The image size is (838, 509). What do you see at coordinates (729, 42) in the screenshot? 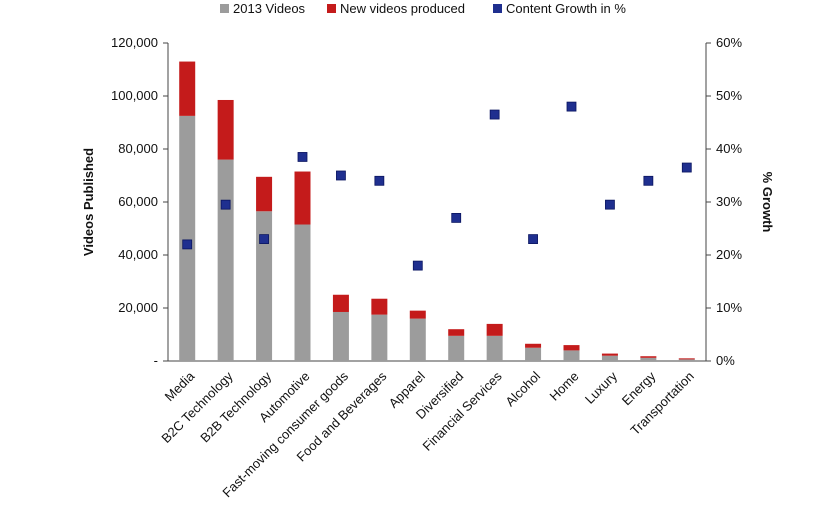
I see `y2-tick-label: 60%` at bounding box center [729, 42].